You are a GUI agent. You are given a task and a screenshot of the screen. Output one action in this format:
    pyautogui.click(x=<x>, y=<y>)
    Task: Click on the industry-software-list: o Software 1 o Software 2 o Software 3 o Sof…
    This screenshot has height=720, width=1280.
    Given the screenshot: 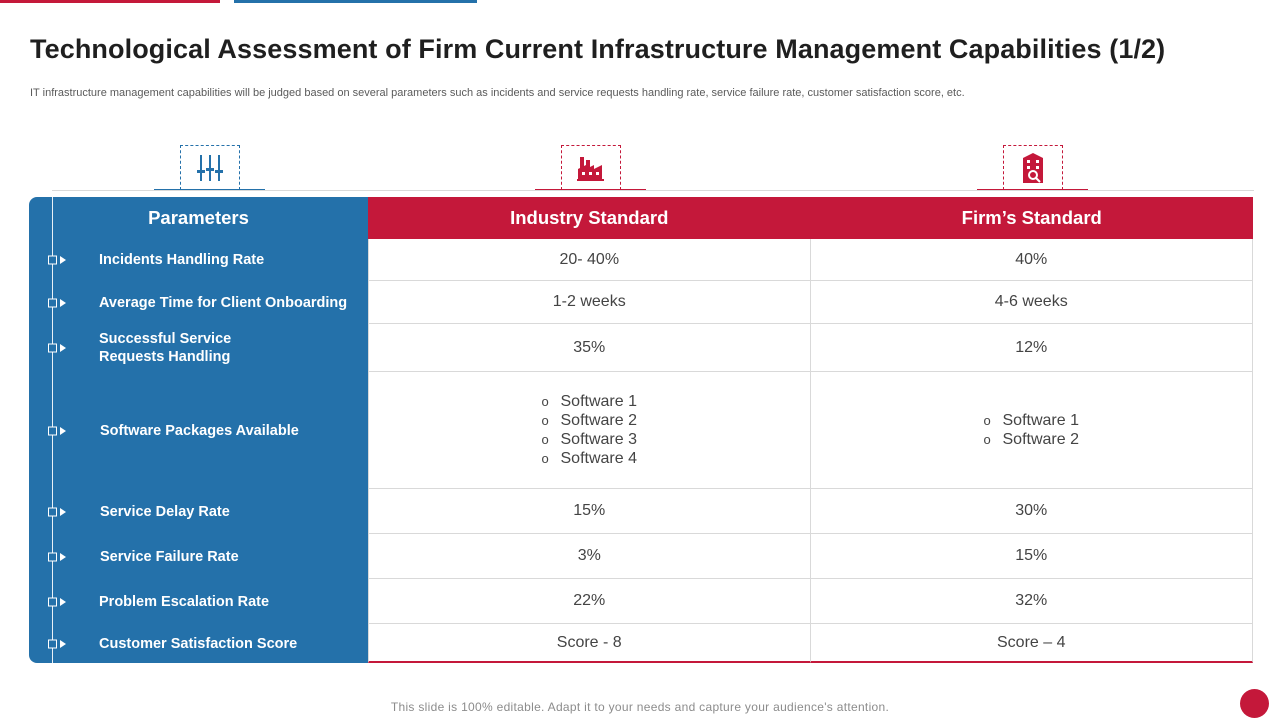 What is the action you would take?
    pyautogui.click(x=589, y=430)
    